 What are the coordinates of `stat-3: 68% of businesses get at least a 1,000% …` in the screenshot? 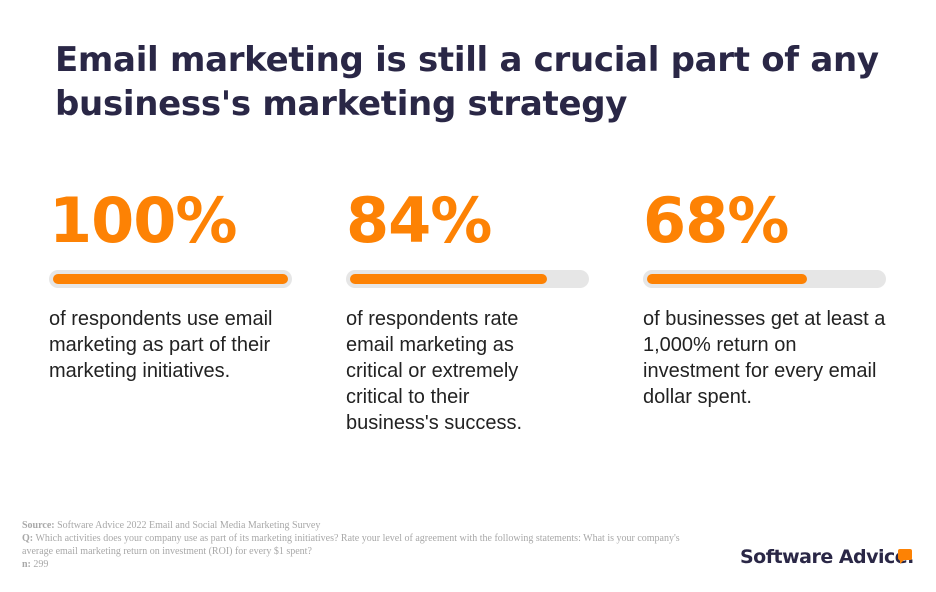 It's located at (768, 296).